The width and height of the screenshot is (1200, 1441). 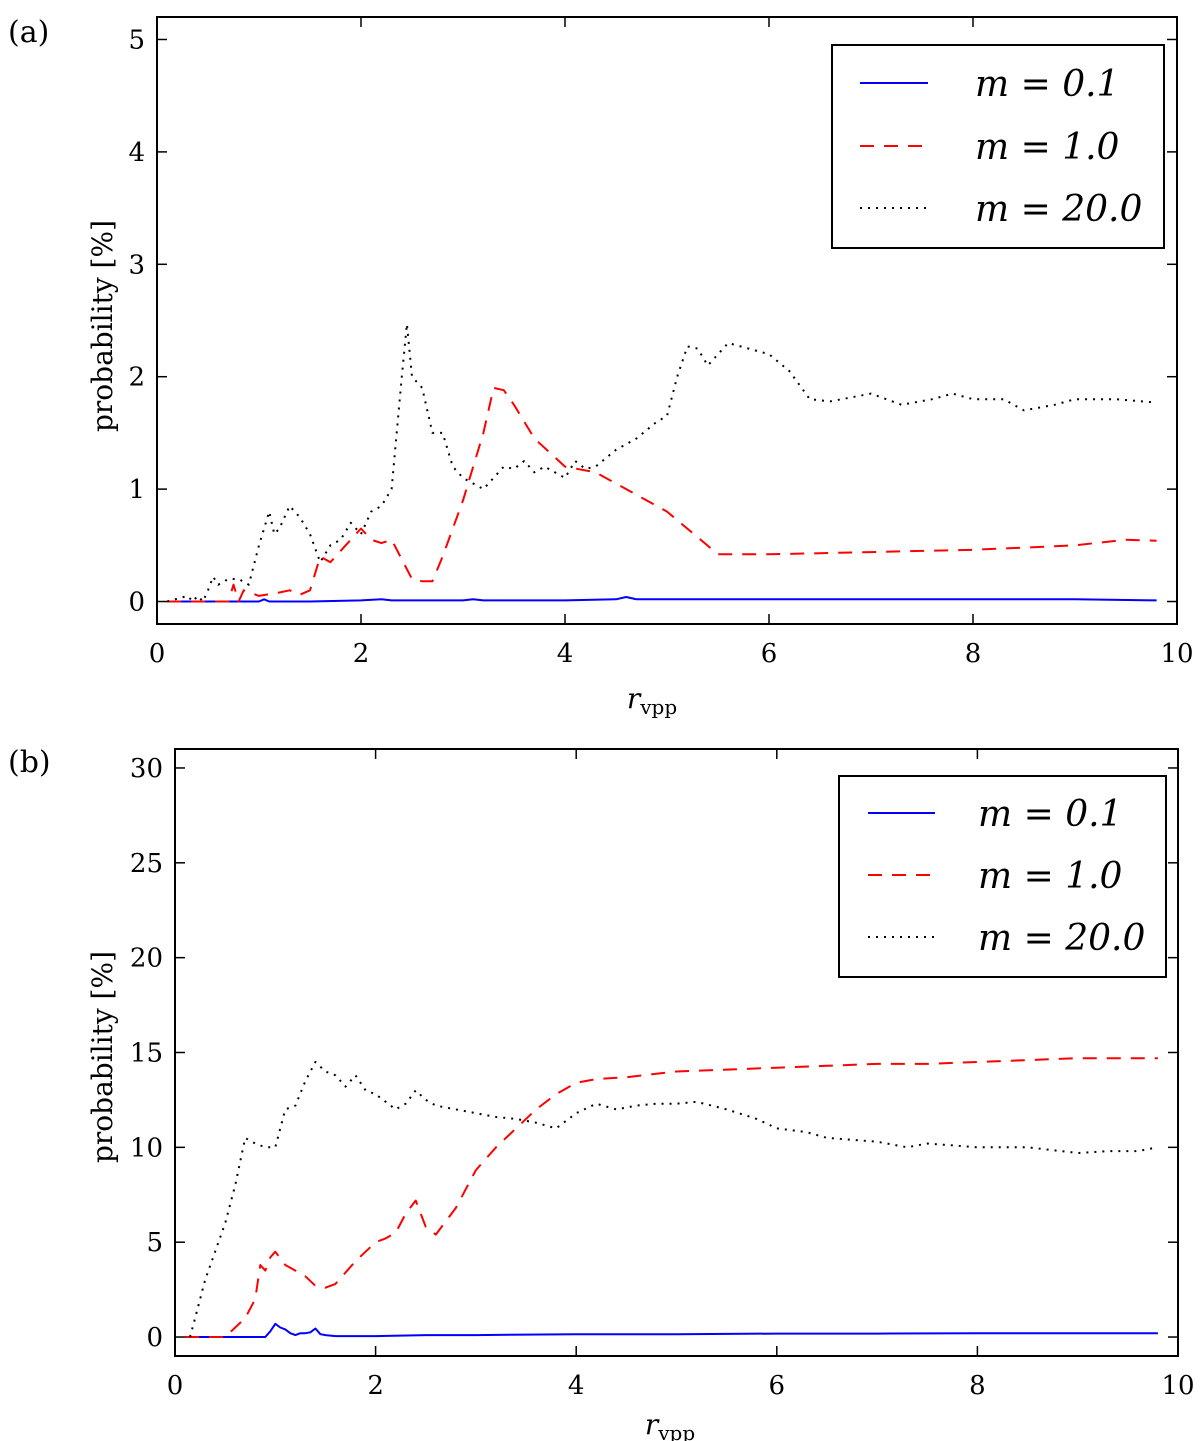 What do you see at coordinates (658, 707) in the screenshot?
I see `panel-a-xlabel-sub: vpp` at bounding box center [658, 707].